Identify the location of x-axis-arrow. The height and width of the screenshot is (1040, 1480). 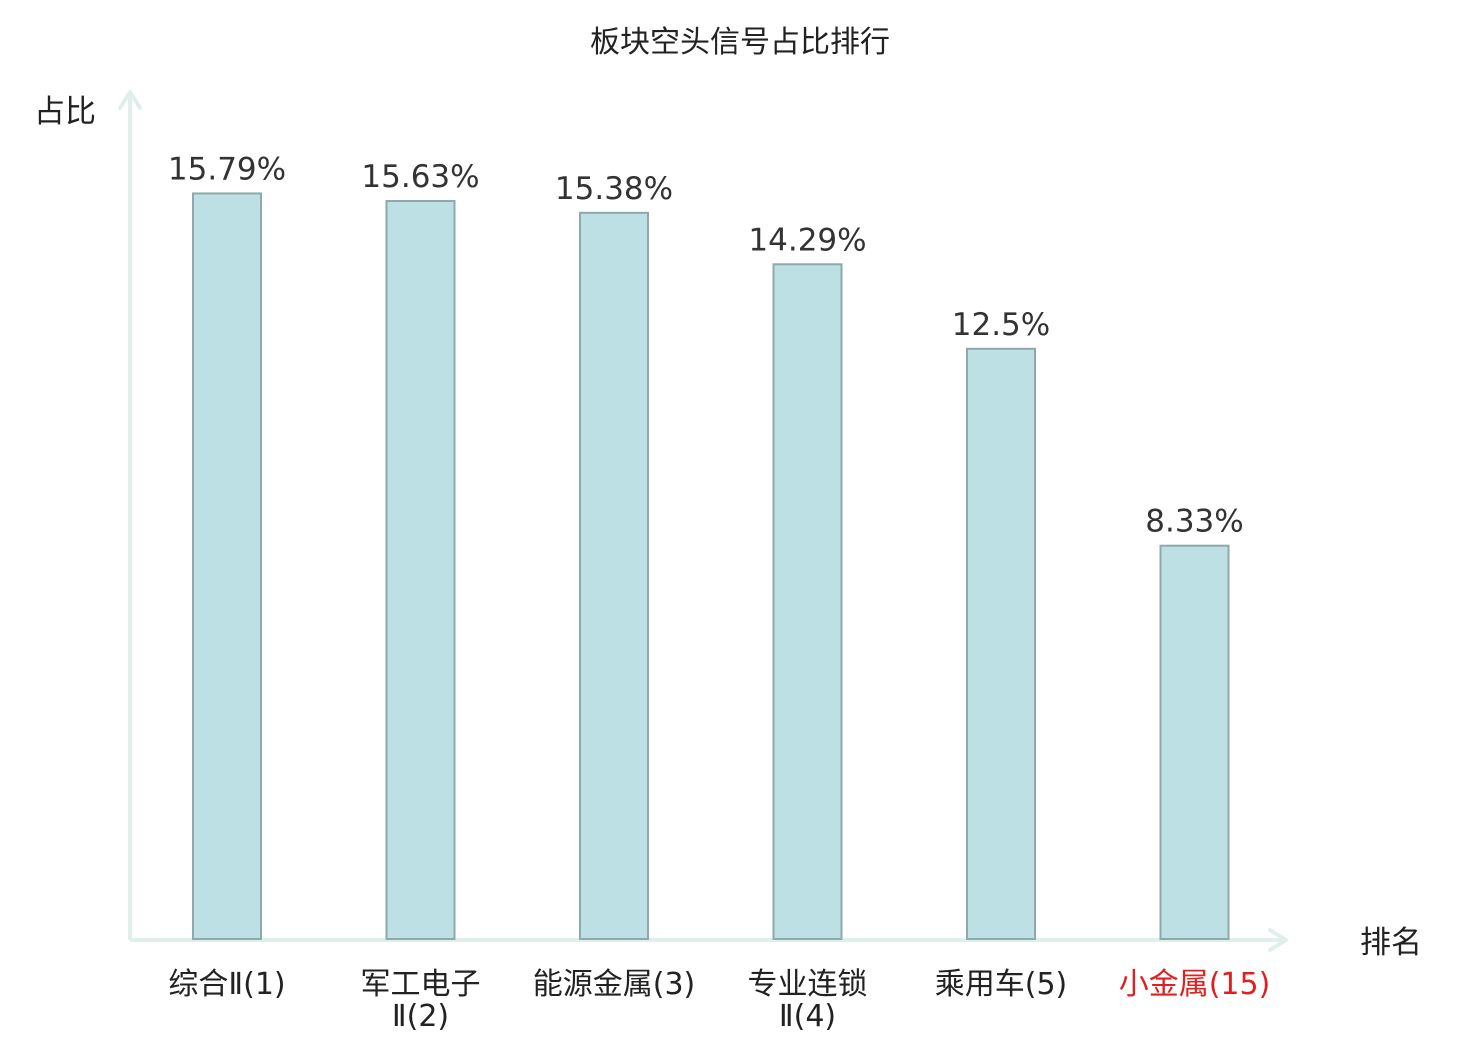
(1278, 940).